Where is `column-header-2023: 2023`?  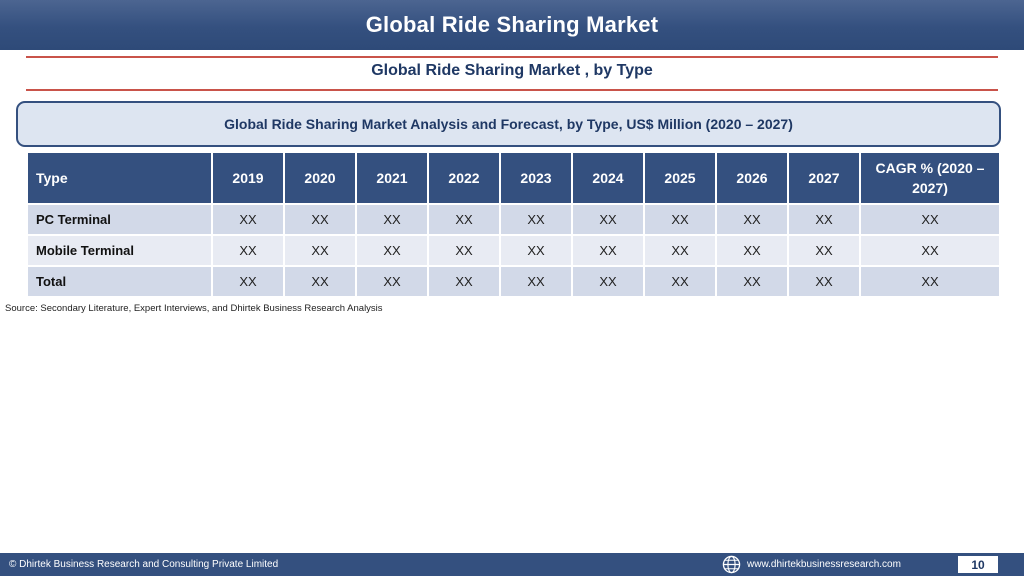
column-header-2023: 2023 is located at coordinates (536, 178).